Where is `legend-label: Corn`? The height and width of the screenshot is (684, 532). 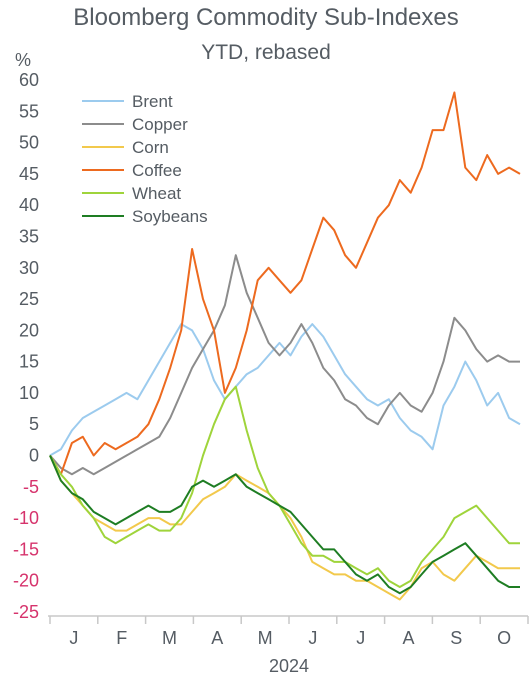 legend-label: Corn is located at coordinates (150, 147).